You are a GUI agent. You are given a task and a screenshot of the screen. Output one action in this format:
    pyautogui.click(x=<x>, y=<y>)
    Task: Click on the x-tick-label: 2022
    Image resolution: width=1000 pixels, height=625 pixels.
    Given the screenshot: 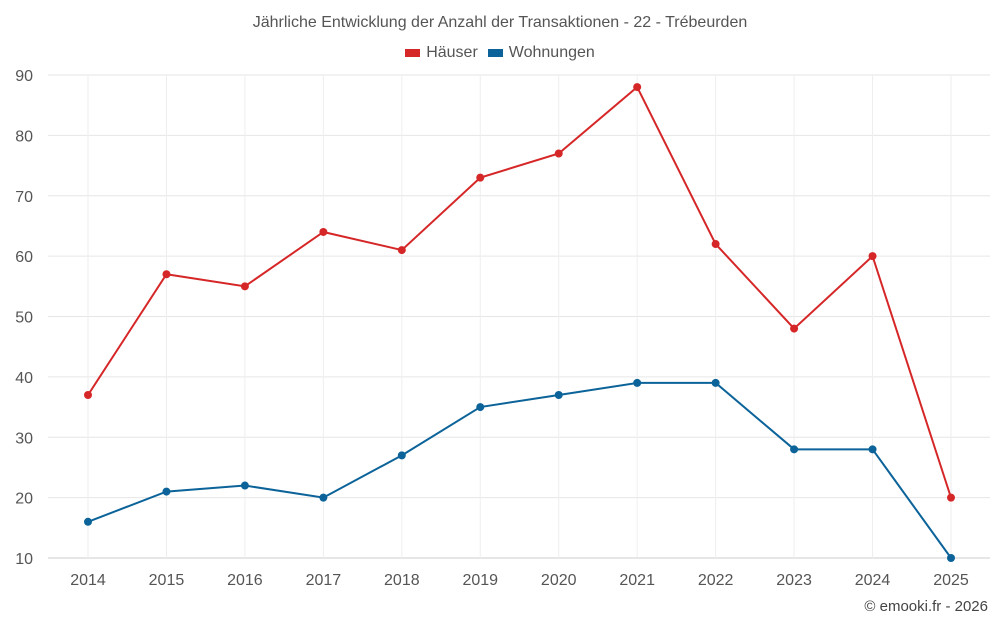 What is the action you would take?
    pyautogui.click(x=716, y=580)
    